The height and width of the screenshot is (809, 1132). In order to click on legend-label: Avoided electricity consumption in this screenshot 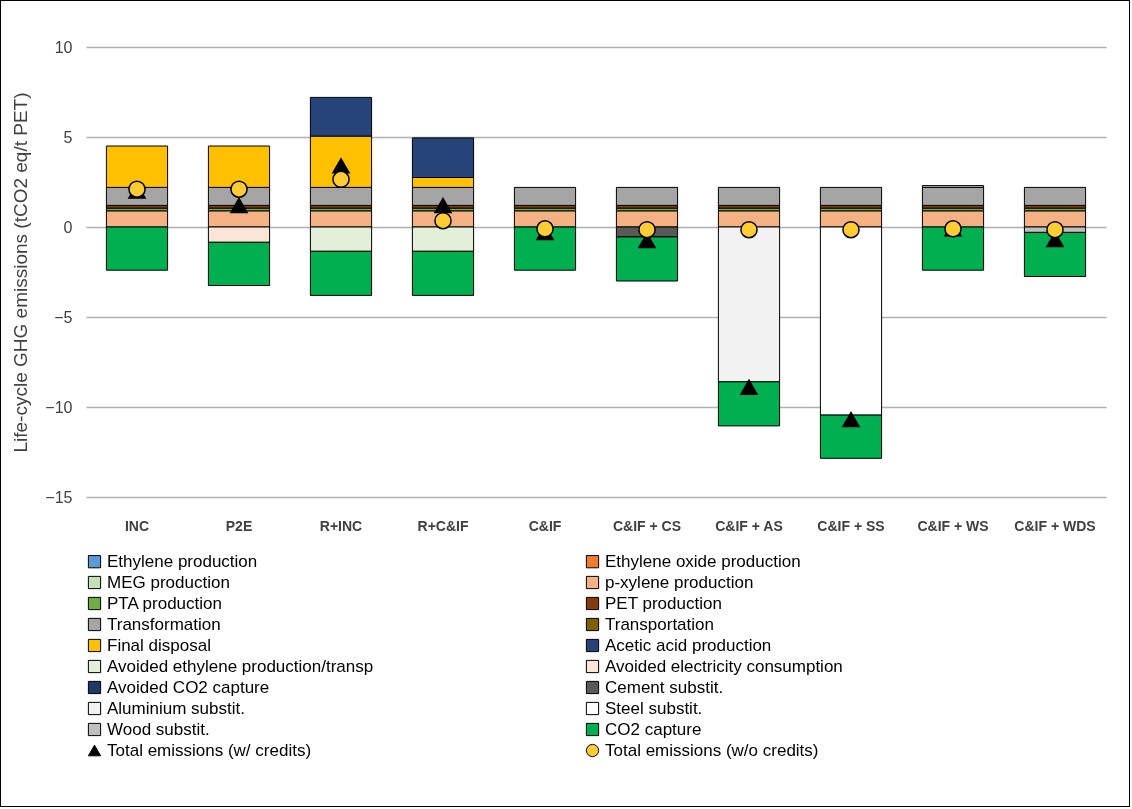, I will do `click(724, 666)`.